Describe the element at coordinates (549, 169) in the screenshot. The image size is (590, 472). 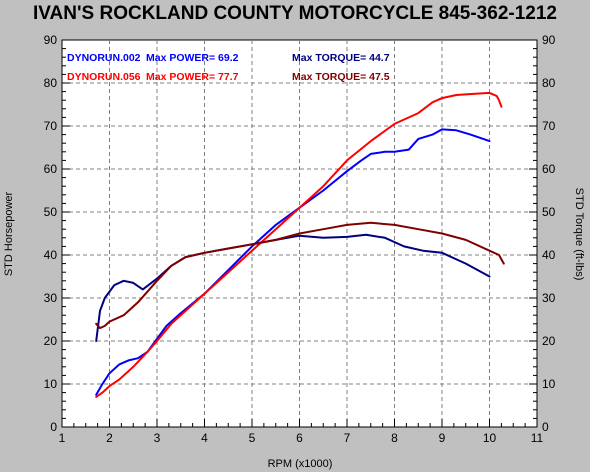
I see `y-right-tick-label: 60` at that location.